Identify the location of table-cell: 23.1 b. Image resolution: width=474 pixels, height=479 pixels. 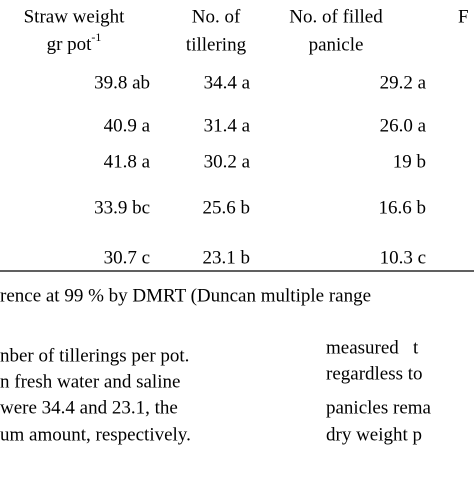
(227, 257).